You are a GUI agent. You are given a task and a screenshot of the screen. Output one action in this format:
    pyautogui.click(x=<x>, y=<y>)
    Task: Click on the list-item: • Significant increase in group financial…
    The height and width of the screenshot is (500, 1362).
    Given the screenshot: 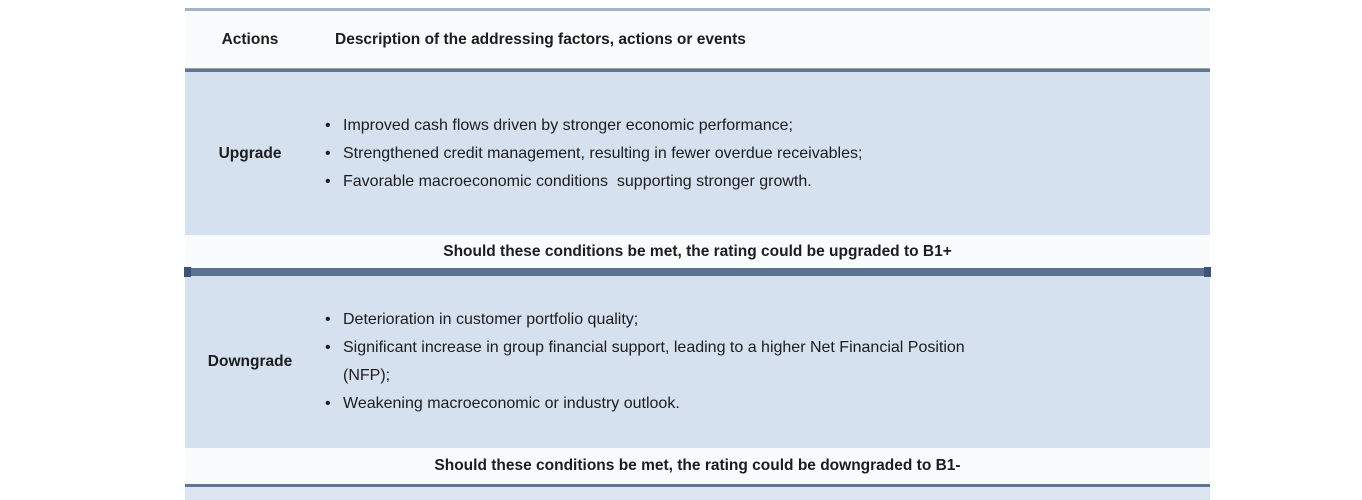 What is the action you would take?
    pyautogui.click(x=767, y=362)
    